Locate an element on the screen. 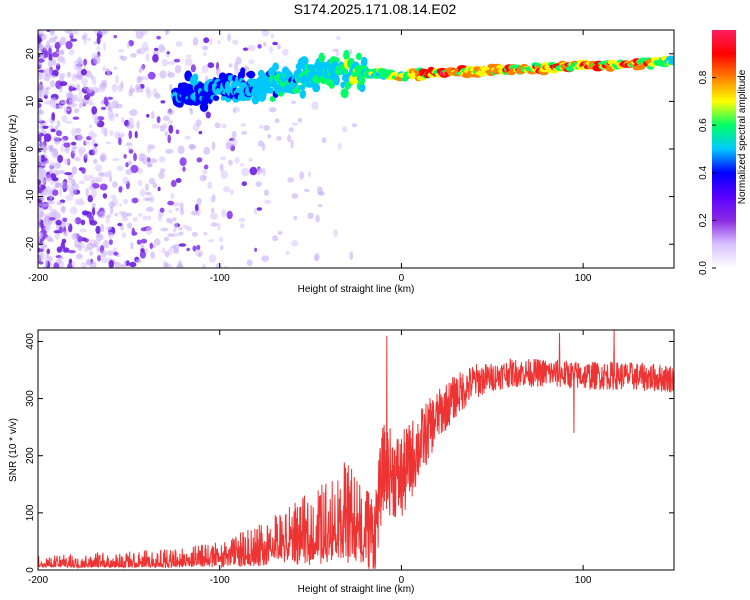 The height and width of the screenshot is (600, 750). spectrogram-ytick-label: -10 is located at coordinates (30, 196).